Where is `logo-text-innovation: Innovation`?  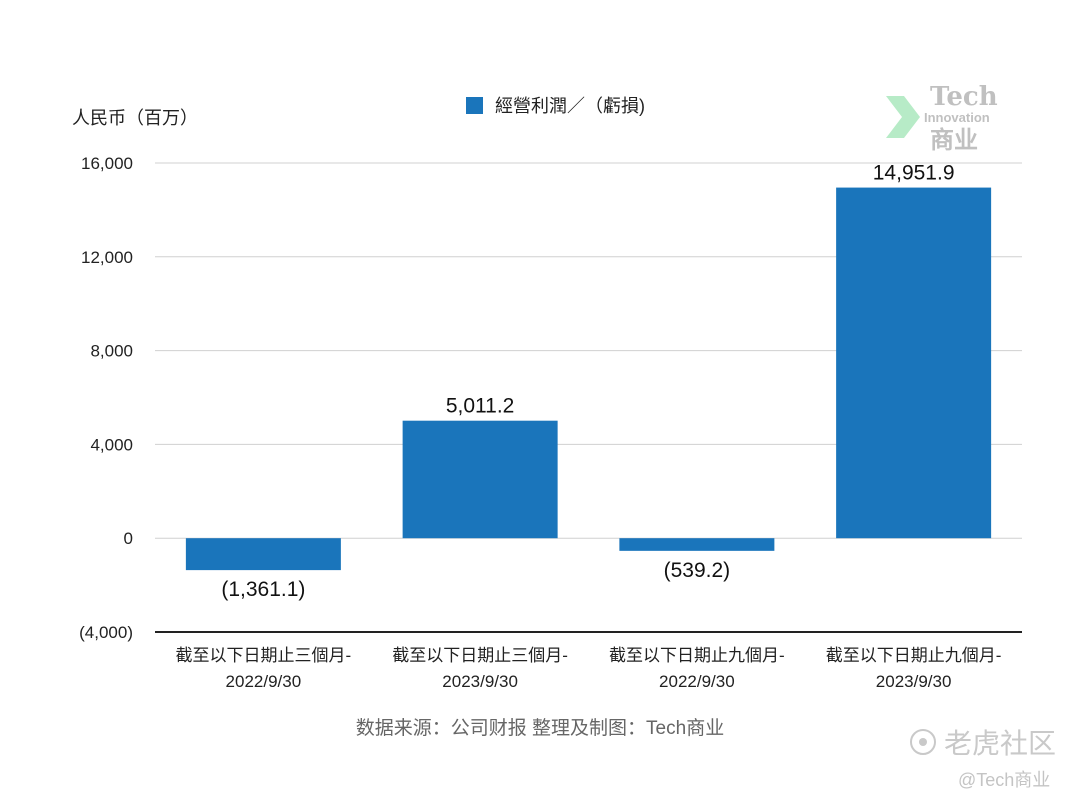 logo-text-innovation: Innovation is located at coordinates (957, 117).